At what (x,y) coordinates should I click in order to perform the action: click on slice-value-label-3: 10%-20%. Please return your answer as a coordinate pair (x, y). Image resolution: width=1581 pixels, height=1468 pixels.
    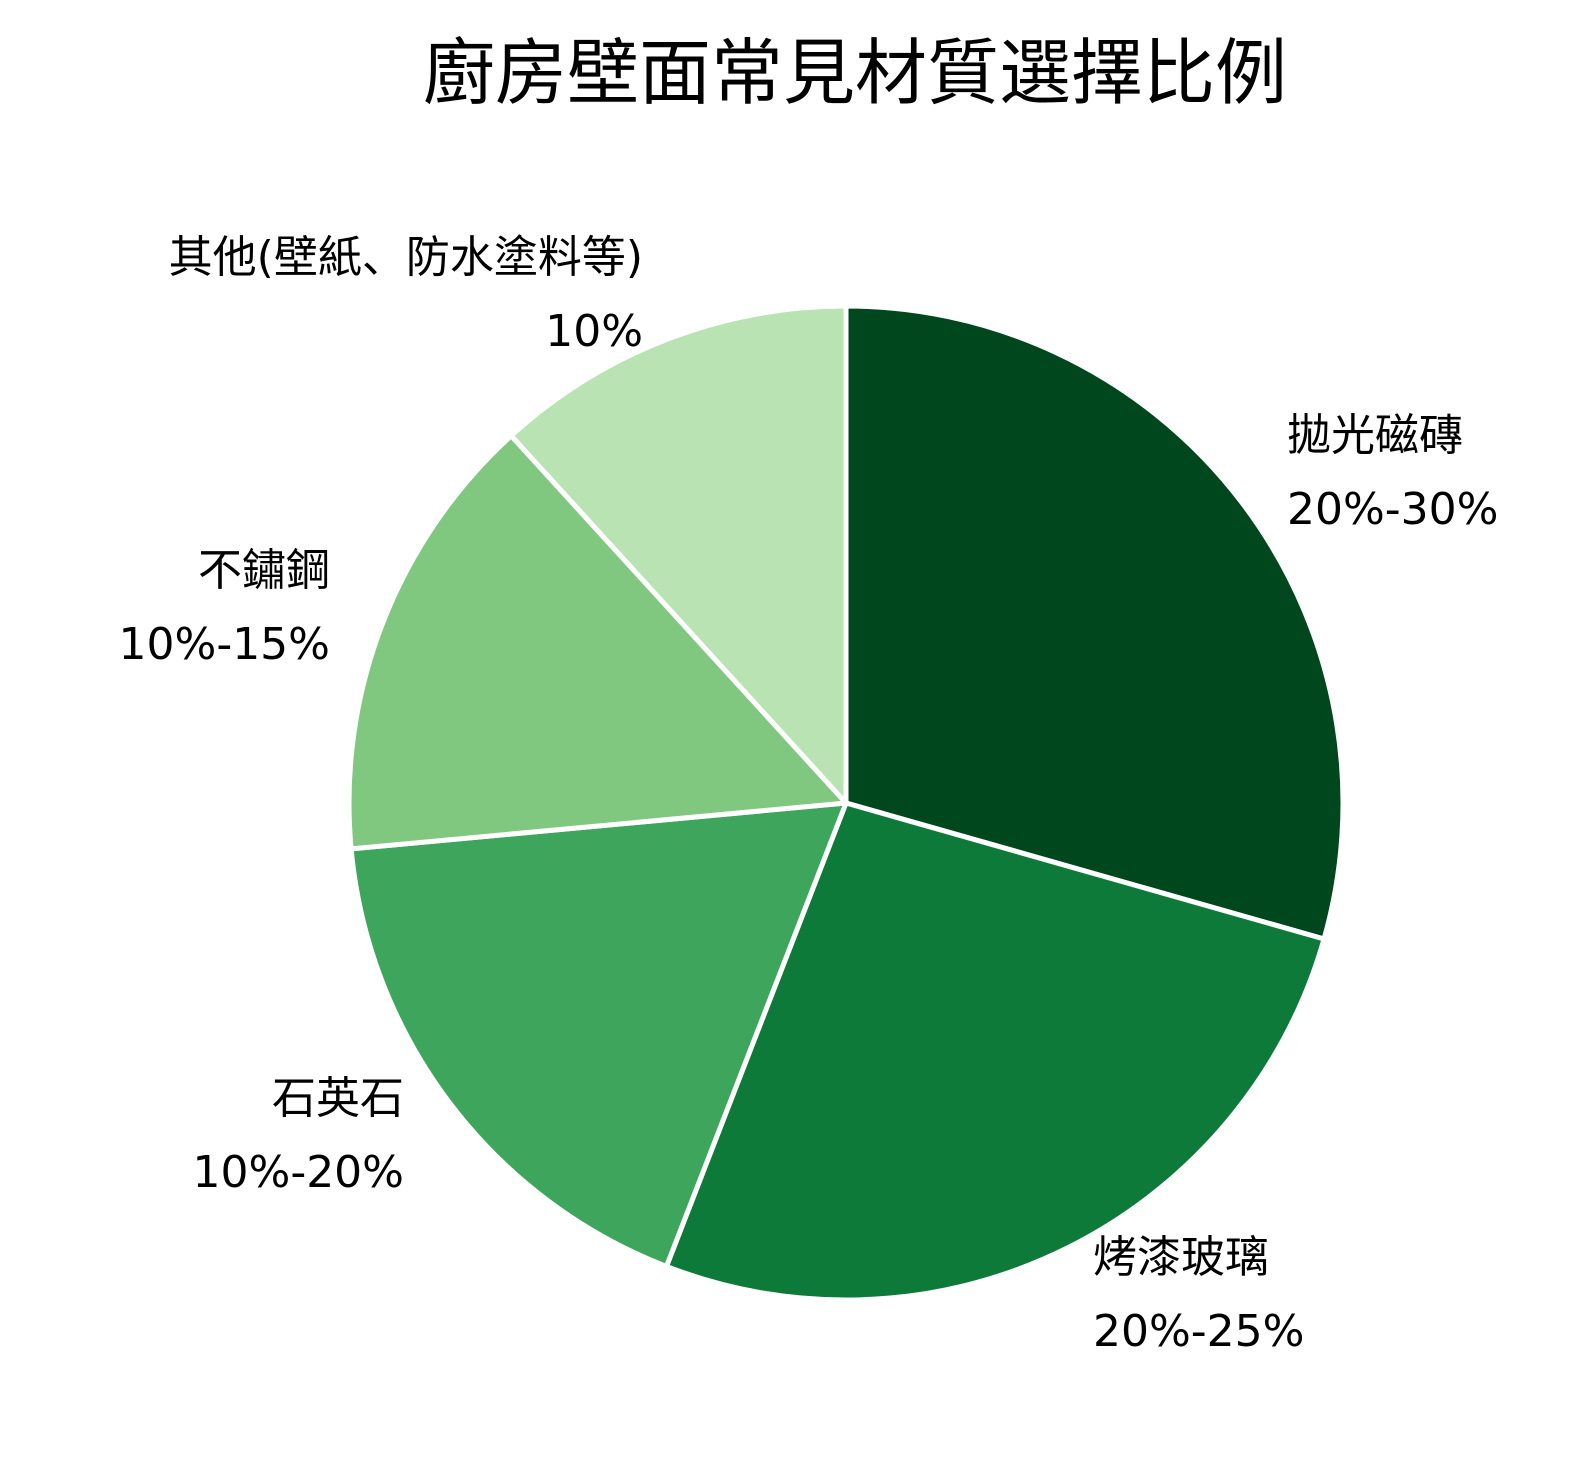
    Looking at the image, I should click on (298, 1172).